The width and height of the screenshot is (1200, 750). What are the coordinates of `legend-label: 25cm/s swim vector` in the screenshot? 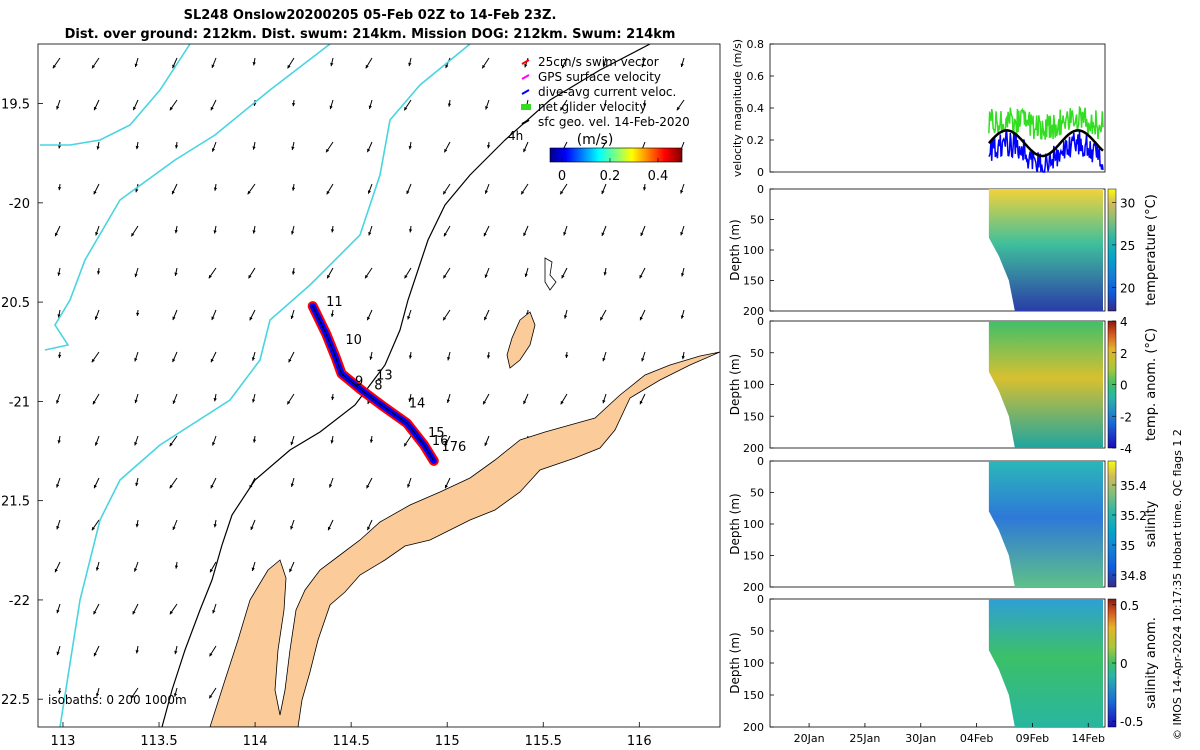 It's located at (598, 62).